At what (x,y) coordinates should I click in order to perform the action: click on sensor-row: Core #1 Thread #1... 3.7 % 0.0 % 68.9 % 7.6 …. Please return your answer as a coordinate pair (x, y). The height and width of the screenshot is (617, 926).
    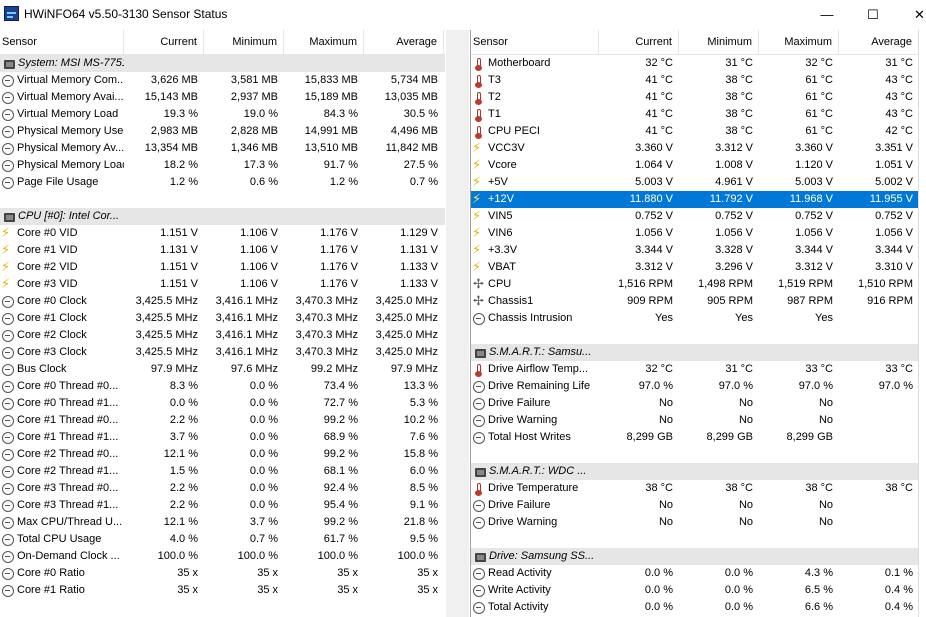
    Looking at the image, I should click on (222, 437).